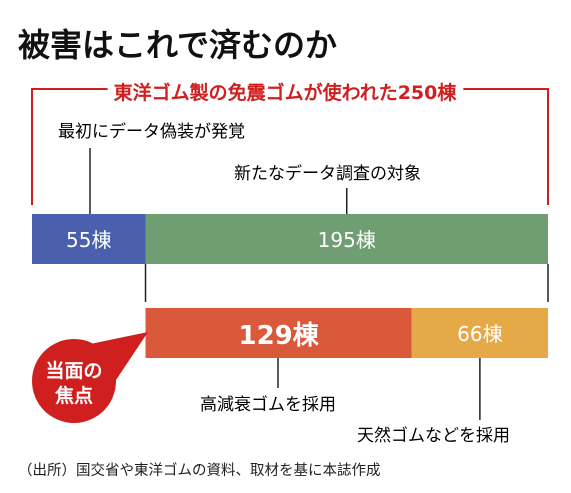 This screenshot has height=493, width=571. Describe the element at coordinates (73, 395) in the screenshot. I see `callout-line2: 焦点` at that location.